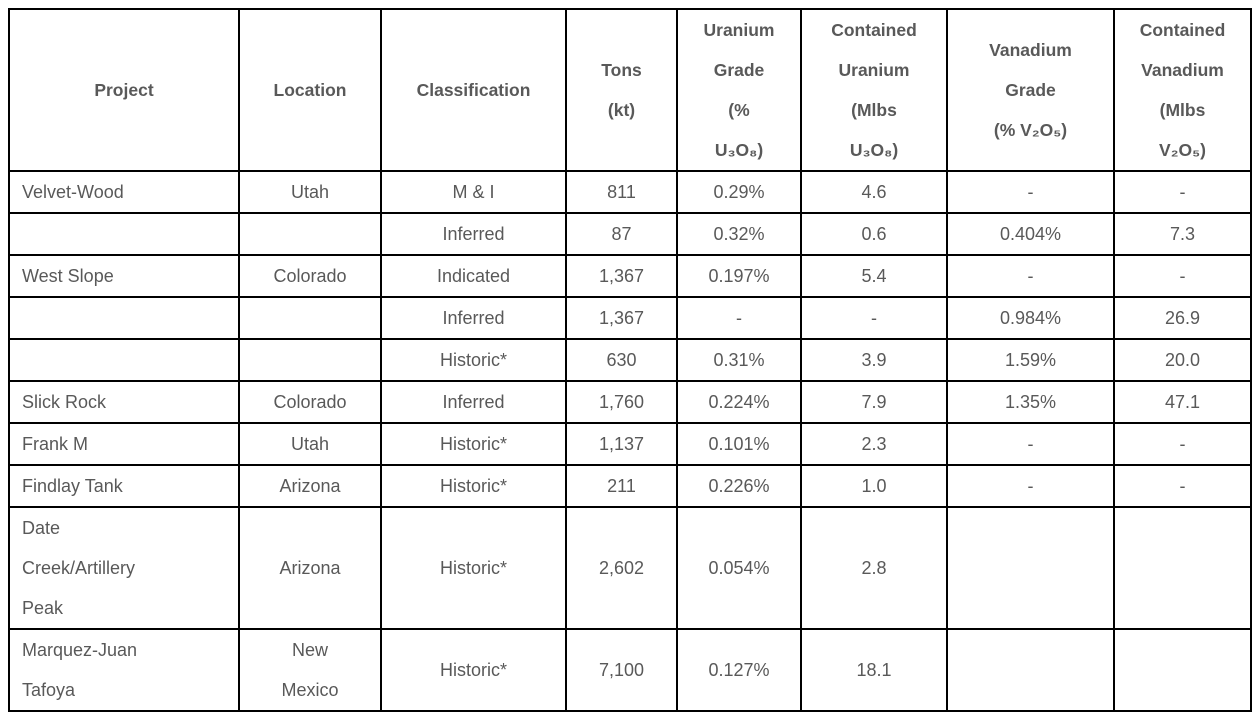  What do you see at coordinates (739, 192) in the screenshot?
I see `cell-uranium-grade: 0.29%` at bounding box center [739, 192].